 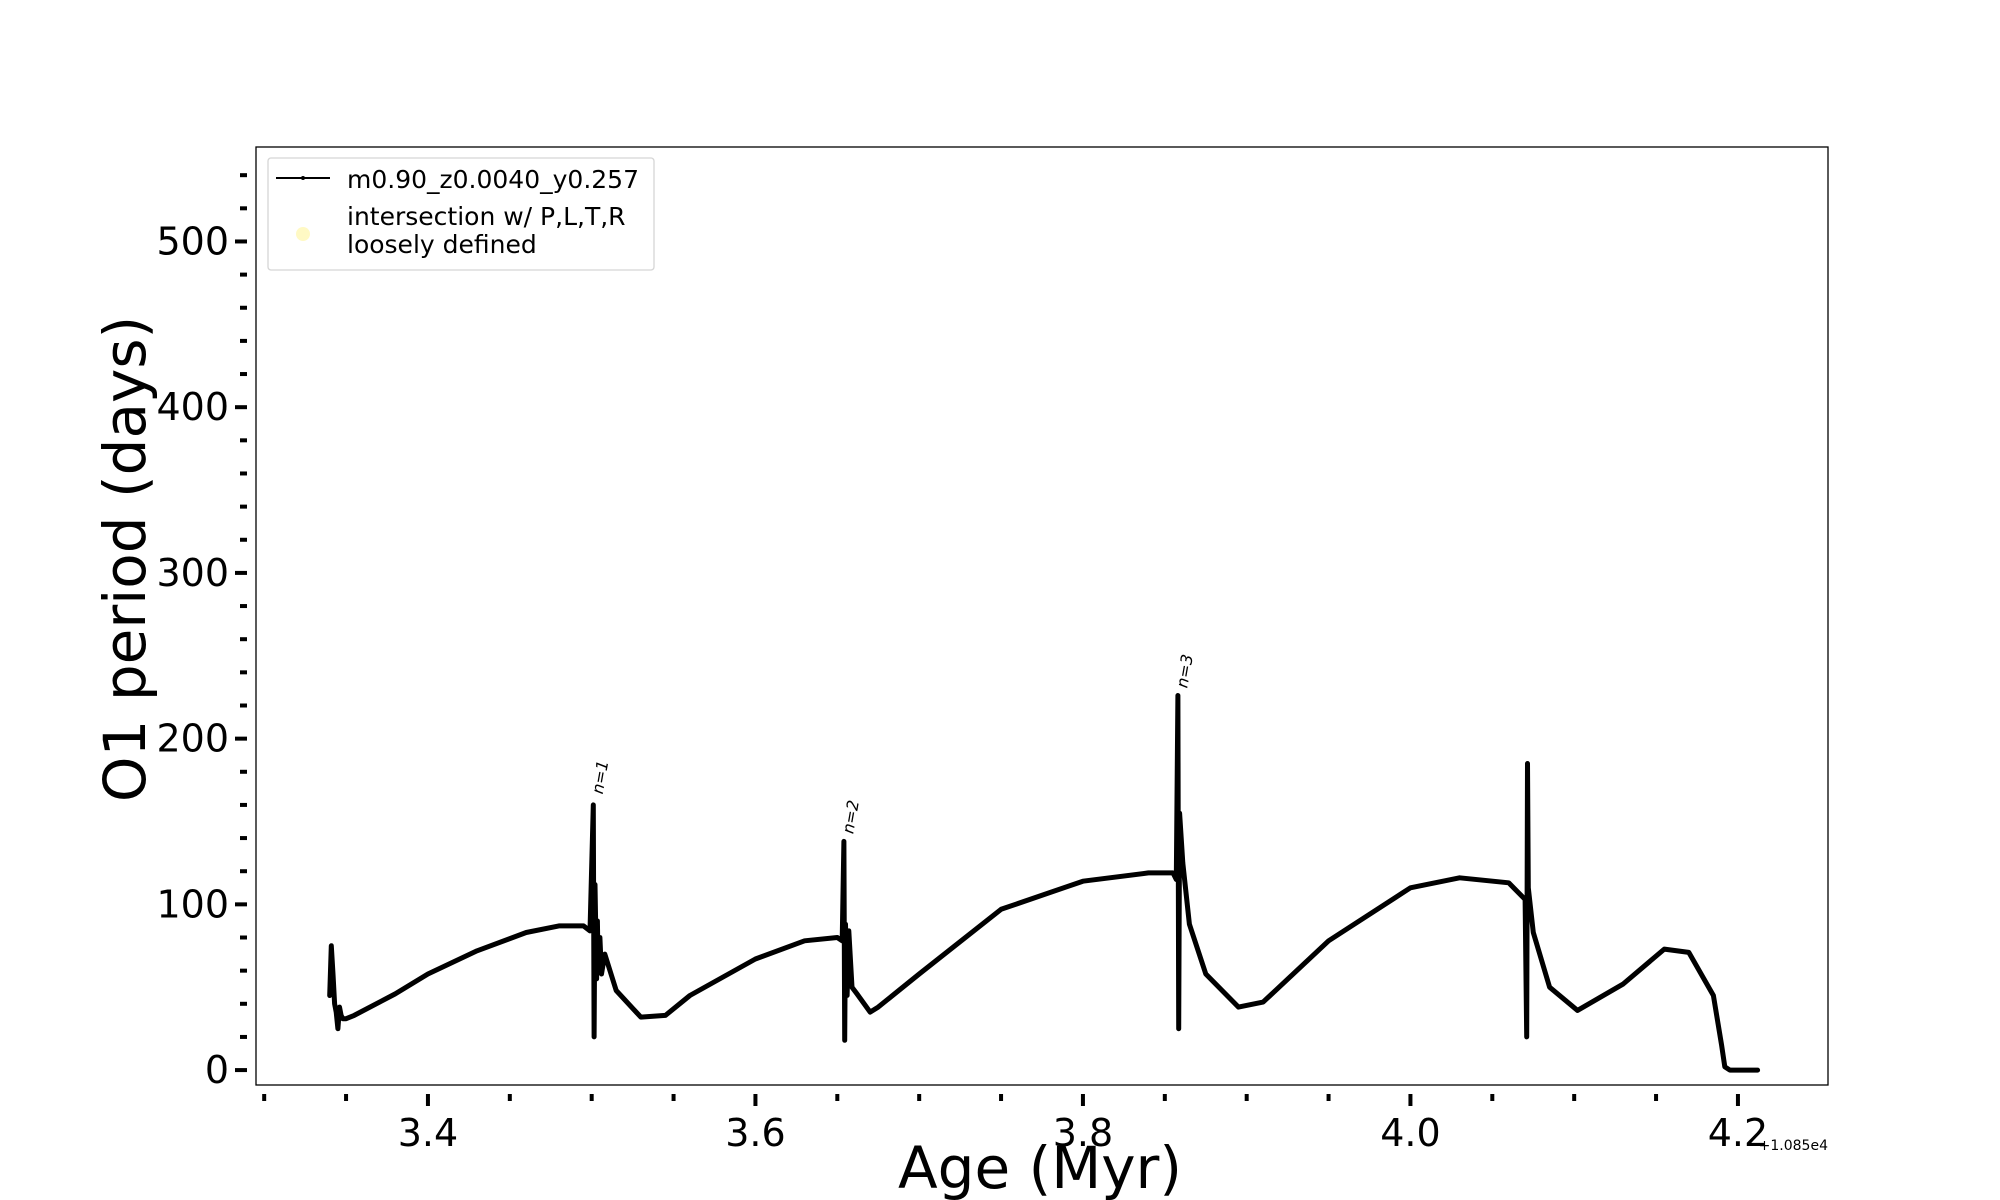 What do you see at coordinates (755, 1133) in the screenshot?
I see `x-tick-label: 3.6` at bounding box center [755, 1133].